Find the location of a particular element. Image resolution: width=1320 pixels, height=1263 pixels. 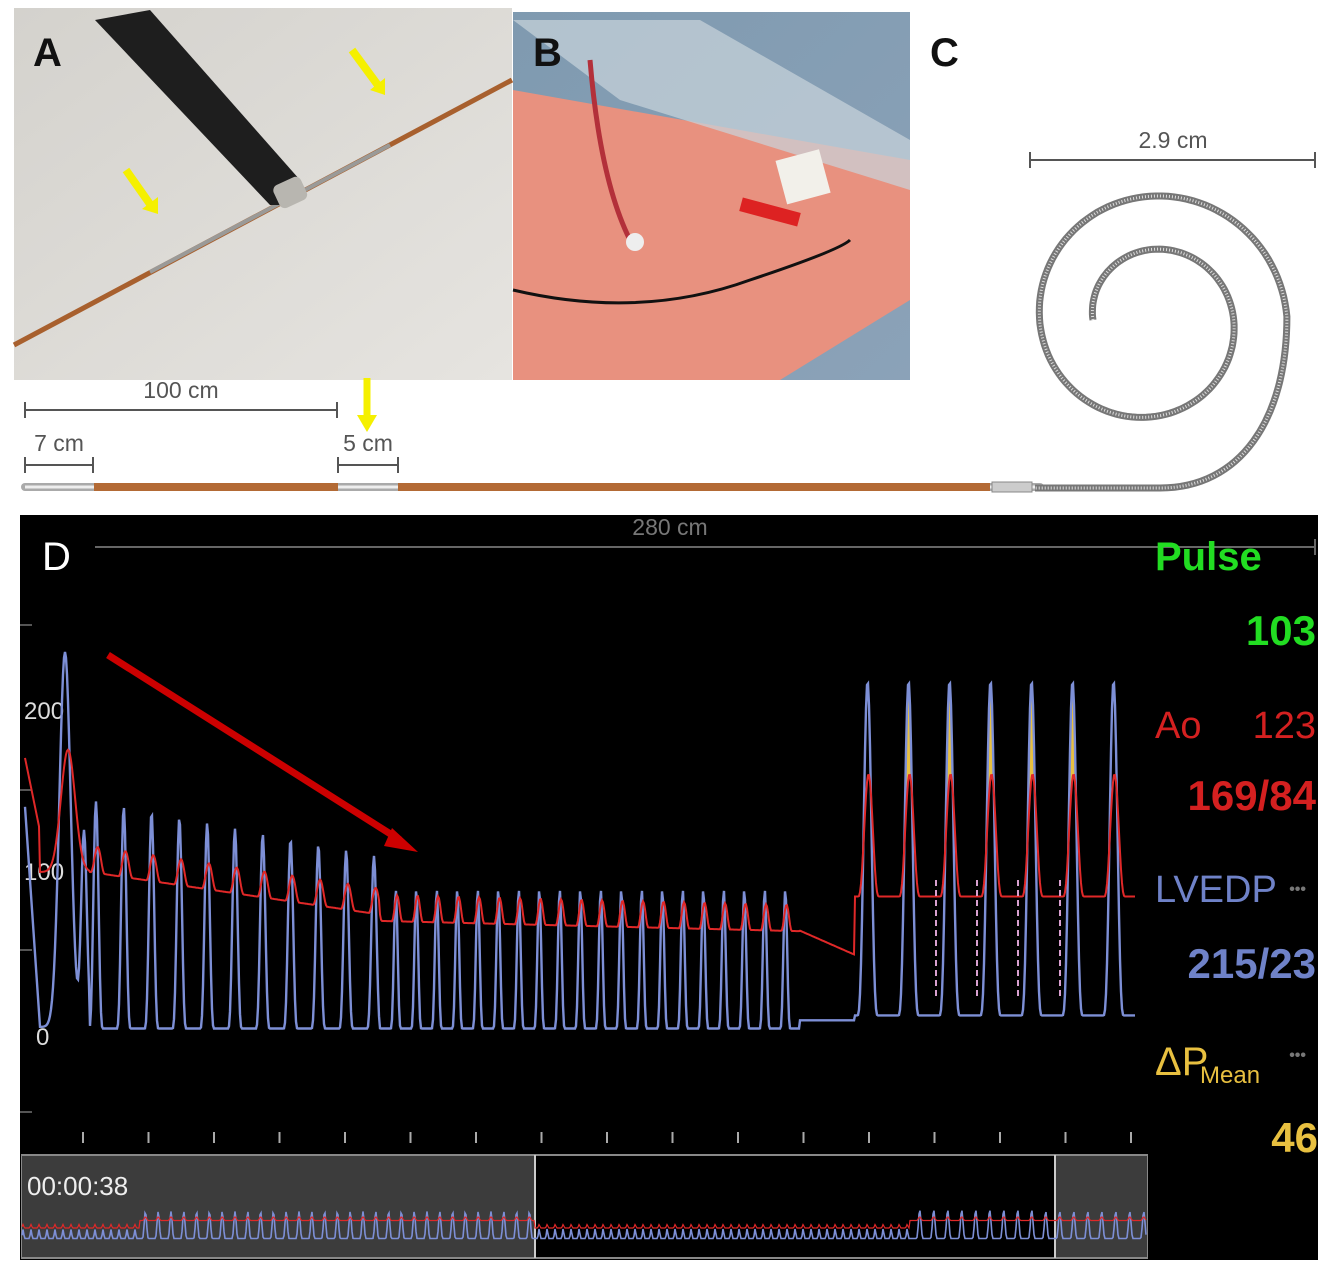

trend-arrow is located at coordinates (254, 747).